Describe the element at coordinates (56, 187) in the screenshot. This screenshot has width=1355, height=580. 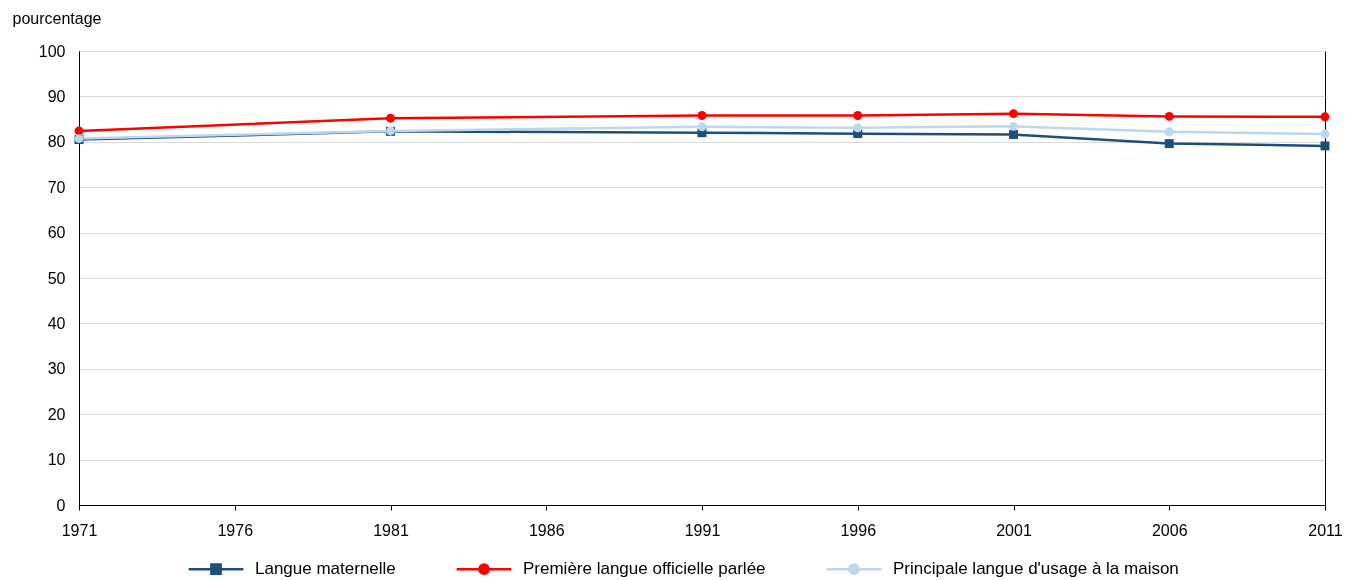
I see `y-tick-label: 70` at that location.